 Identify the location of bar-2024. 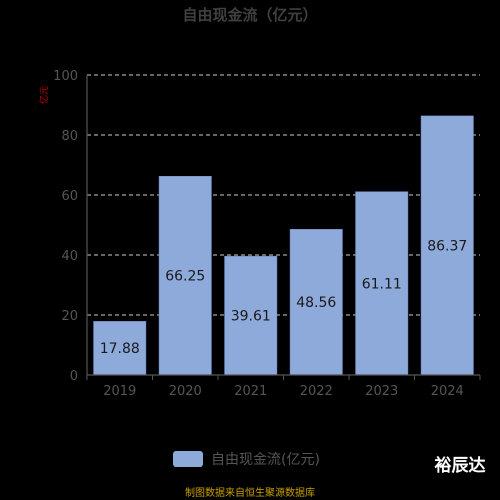
(447, 245).